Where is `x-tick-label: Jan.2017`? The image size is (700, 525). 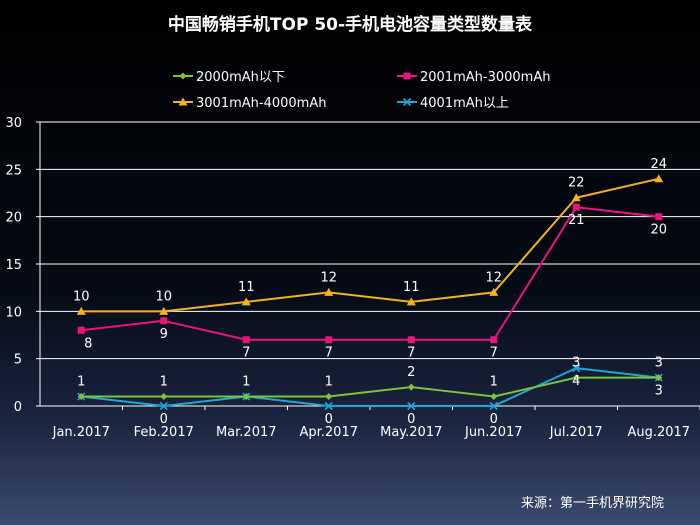 x-tick-label: Jan.2017 is located at coordinates (81, 432).